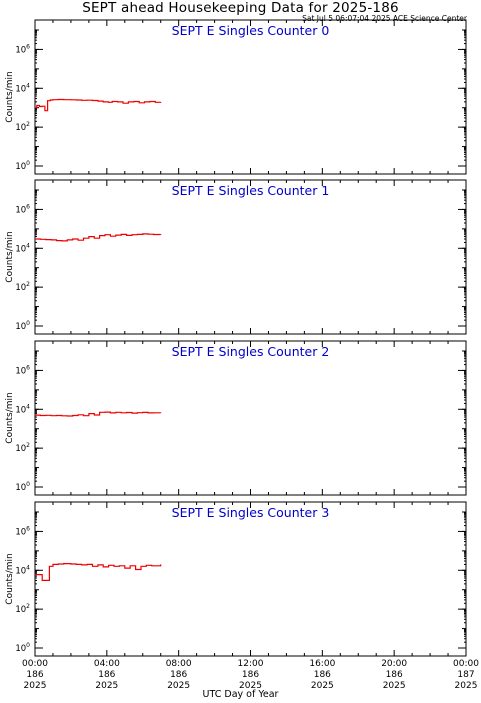 This screenshot has height=703, width=481. I want to click on x-tick-doy: 187, so click(465, 675).